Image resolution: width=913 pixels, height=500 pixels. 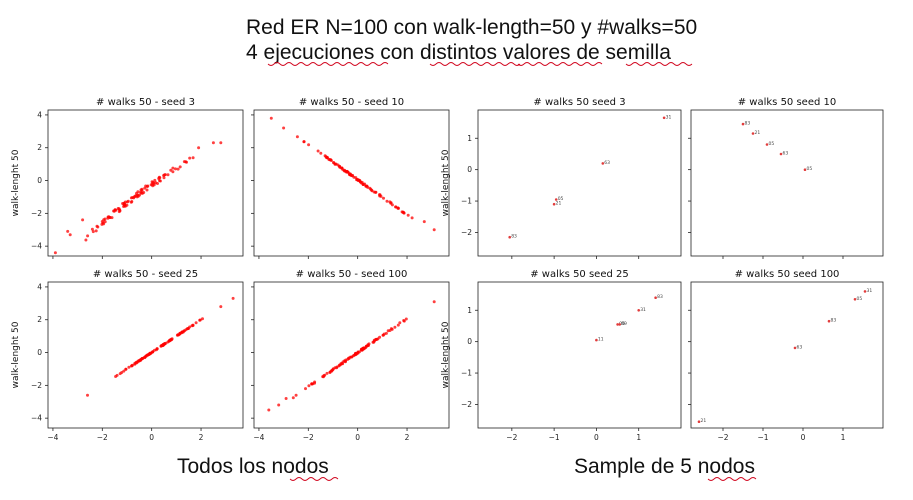 What do you see at coordinates (787, 274) in the screenshot?
I see `panel-title: # walks 50 seed 100` at bounding box center [787, 274].